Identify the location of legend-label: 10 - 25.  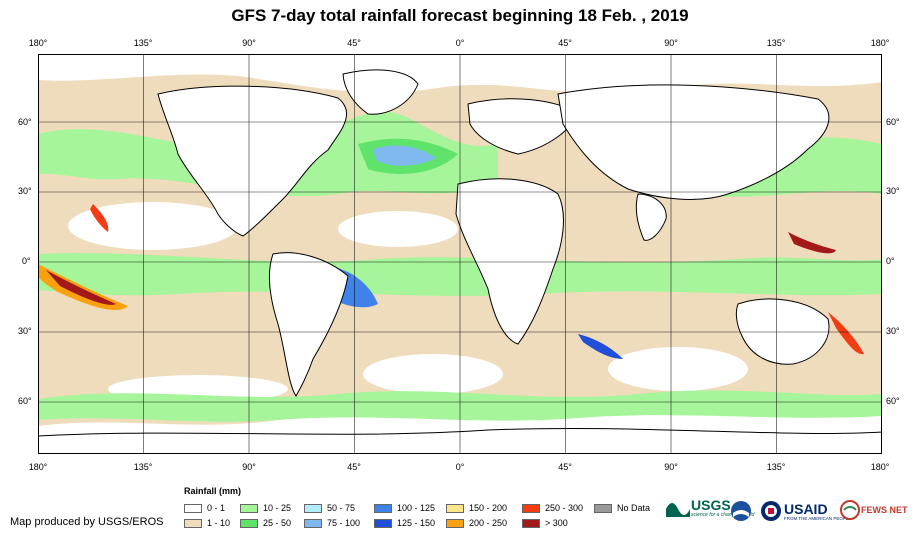
(277, 508).